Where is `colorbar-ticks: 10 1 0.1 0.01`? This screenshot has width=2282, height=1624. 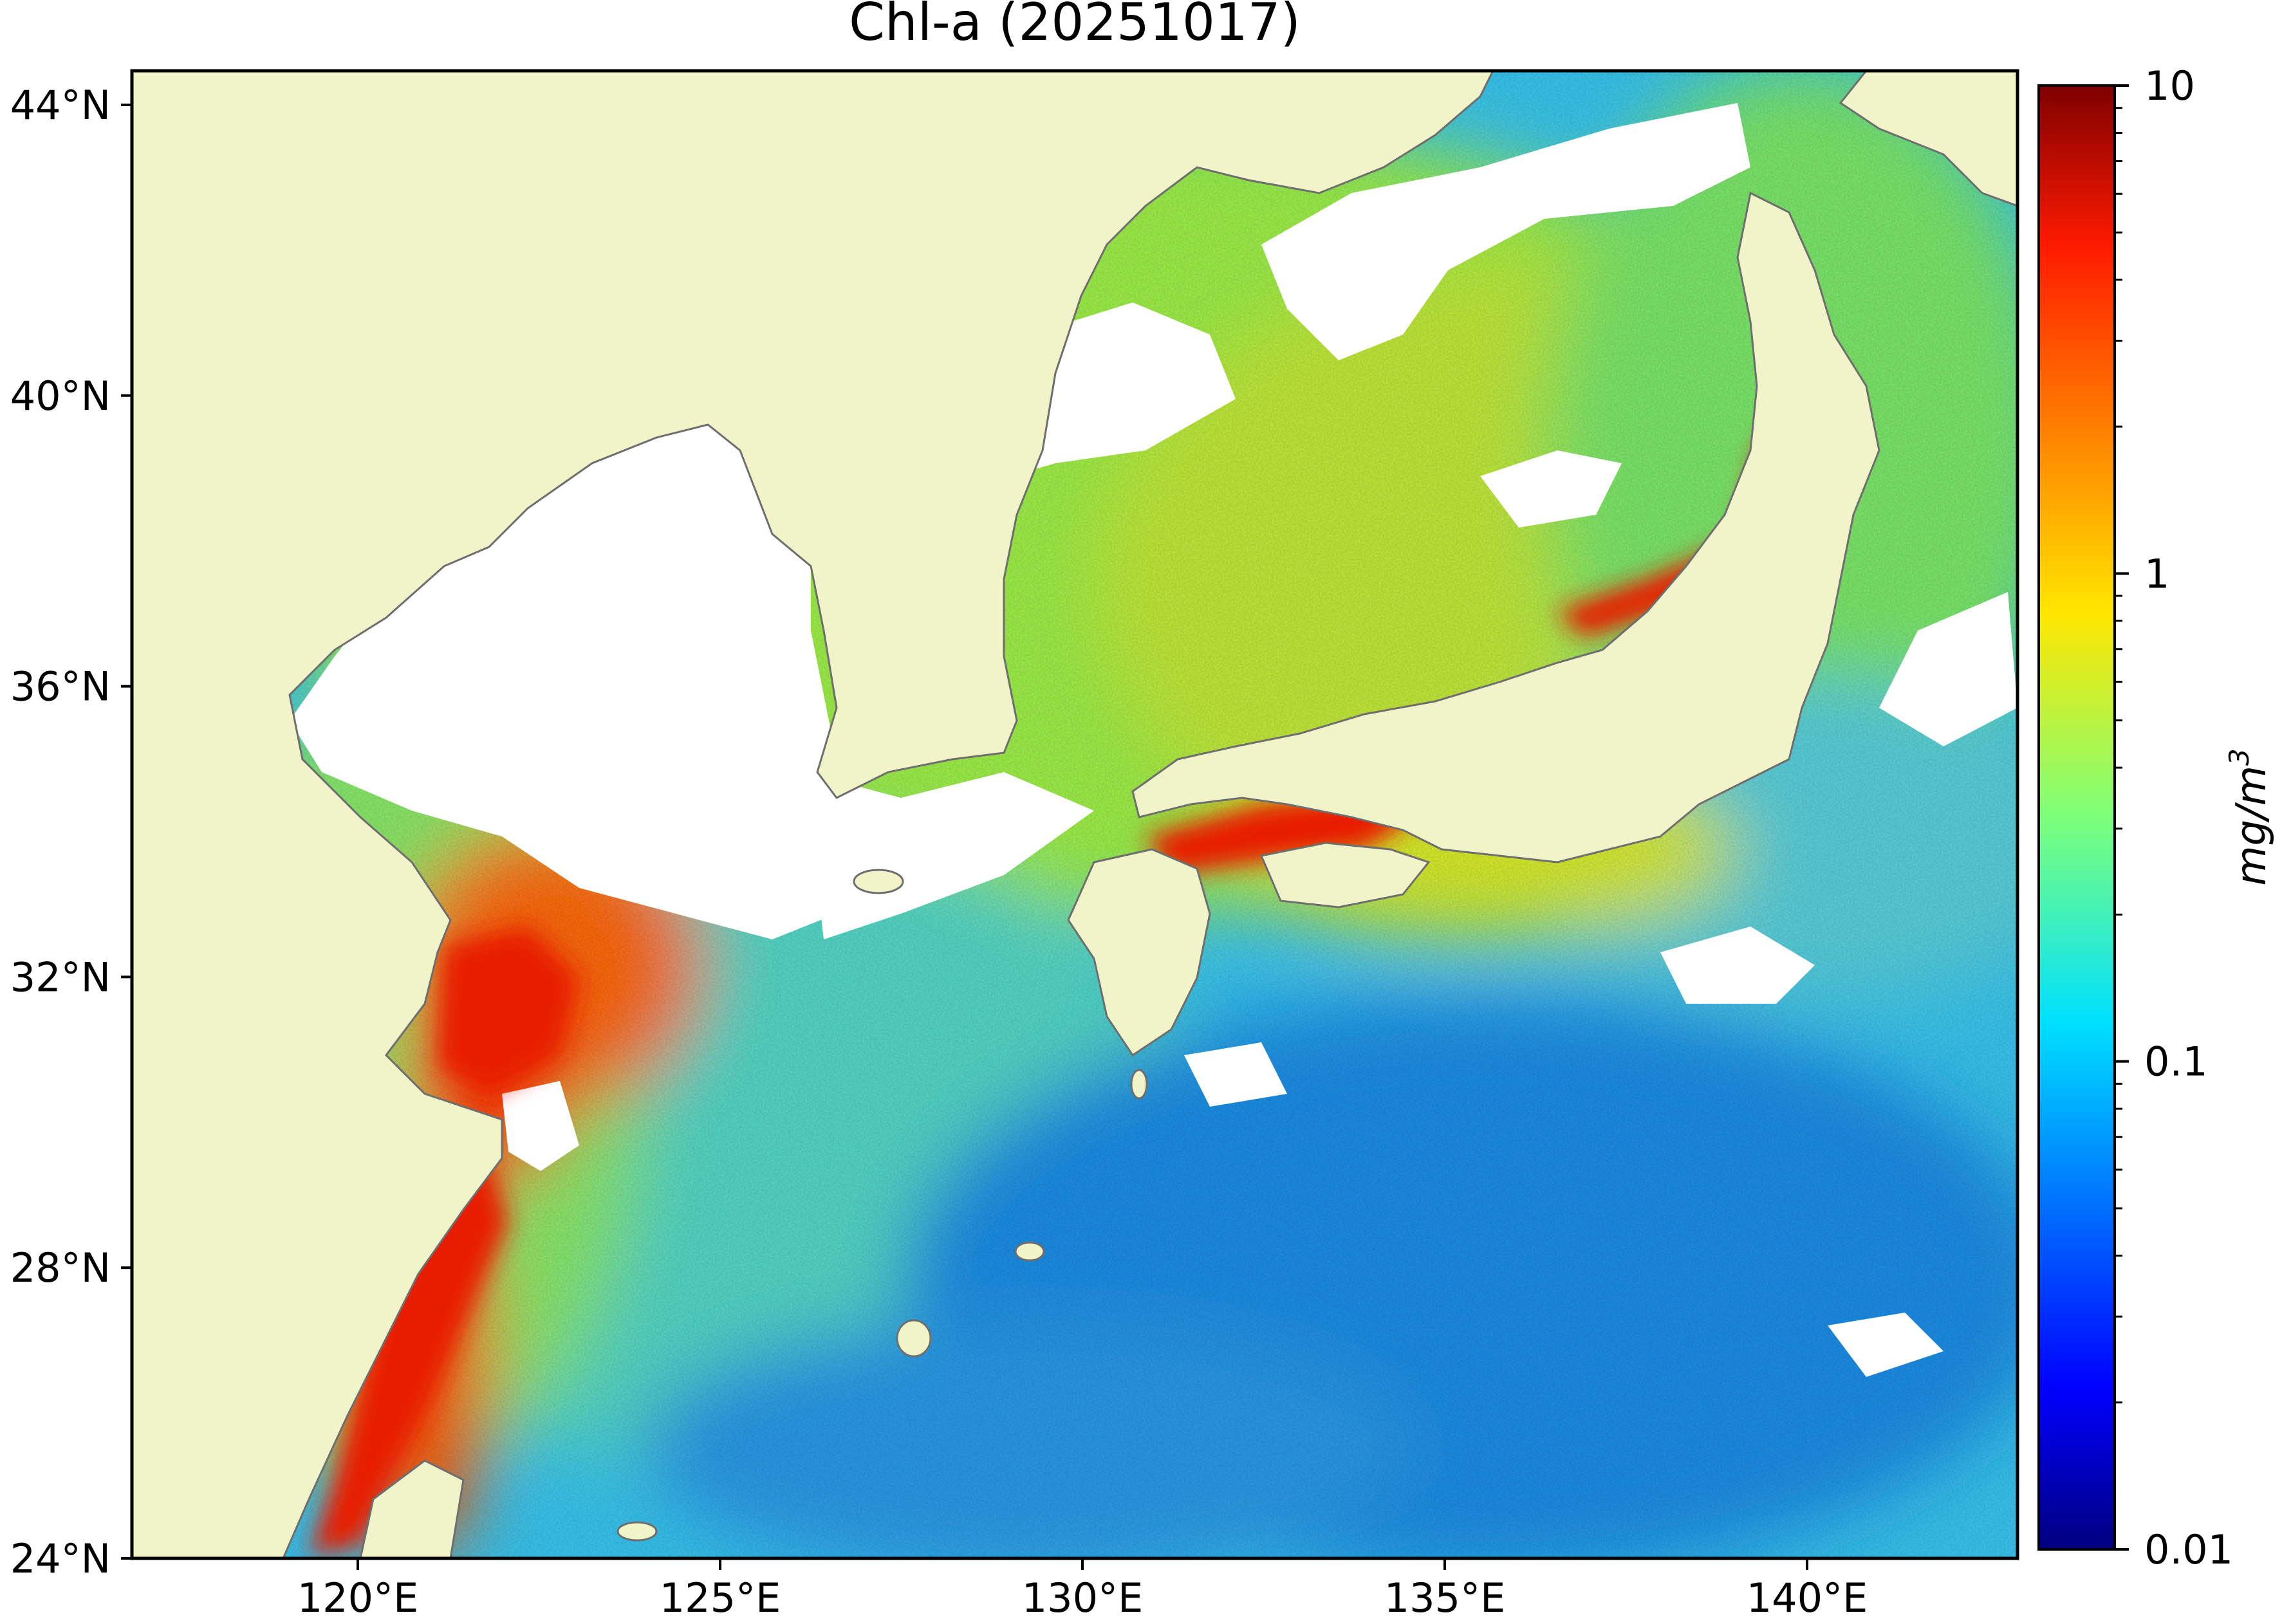
colorbar-ticks: 10 1 0.1 0.01 is located at coordinates (2174, 818).